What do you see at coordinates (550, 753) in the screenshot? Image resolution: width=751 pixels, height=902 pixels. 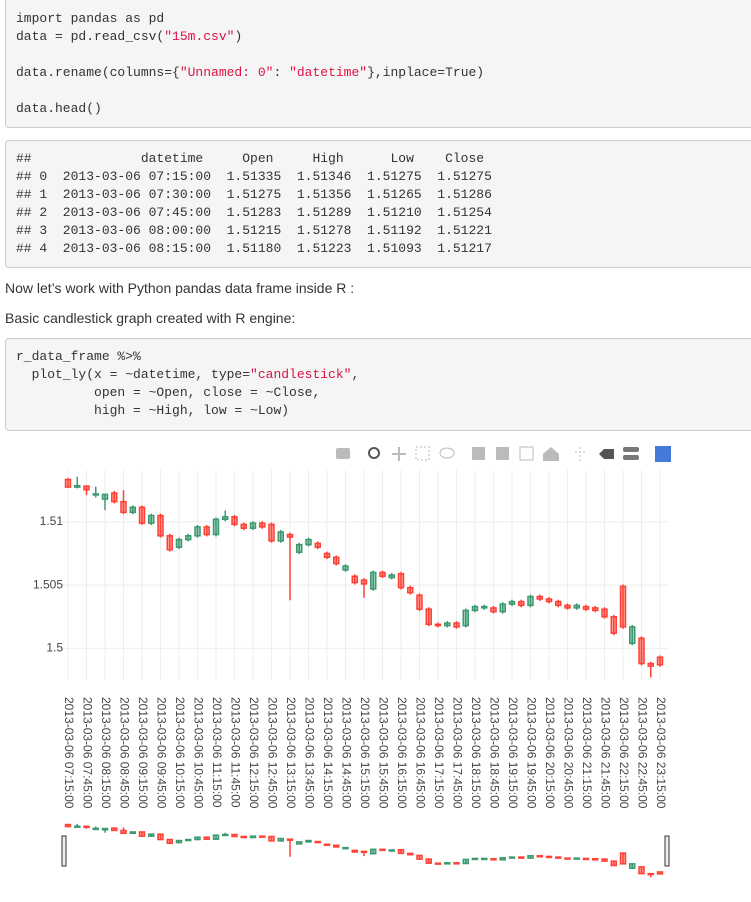 I see `x-tick-label: 2013-03-06 20:15:00` at bounding box center [550, 753].